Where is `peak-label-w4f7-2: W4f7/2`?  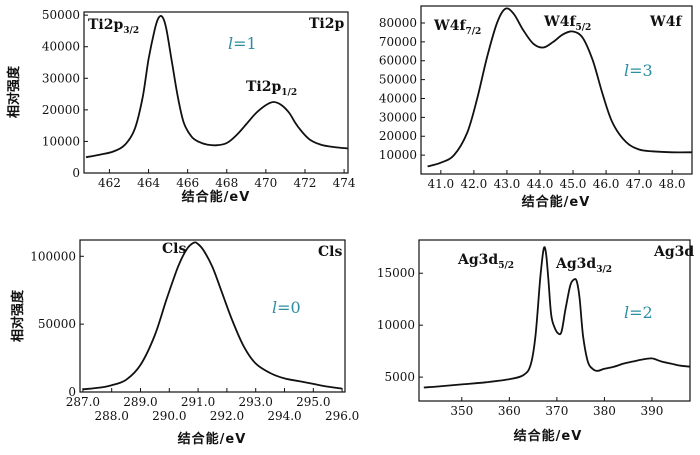 peak-label-w4f7-2: W4f7/2 is located at coordinates (457, 27).